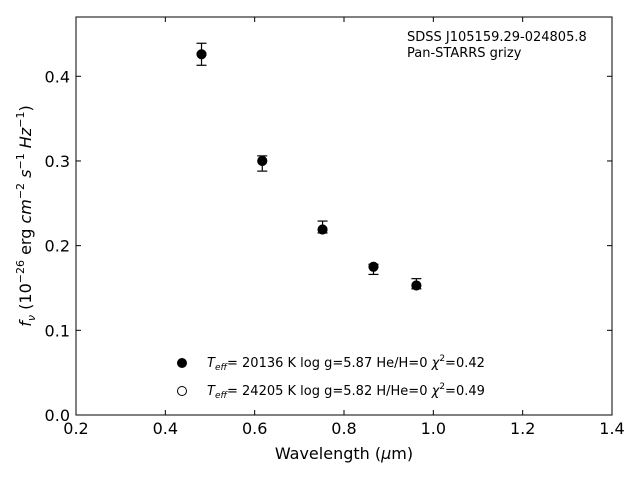 This screenshot has width=640, height=480. I want to click on legend-entry-2: Teff= 24205 K log g=5.82 H/He=0 χ2=0.49, so click(346, 391).